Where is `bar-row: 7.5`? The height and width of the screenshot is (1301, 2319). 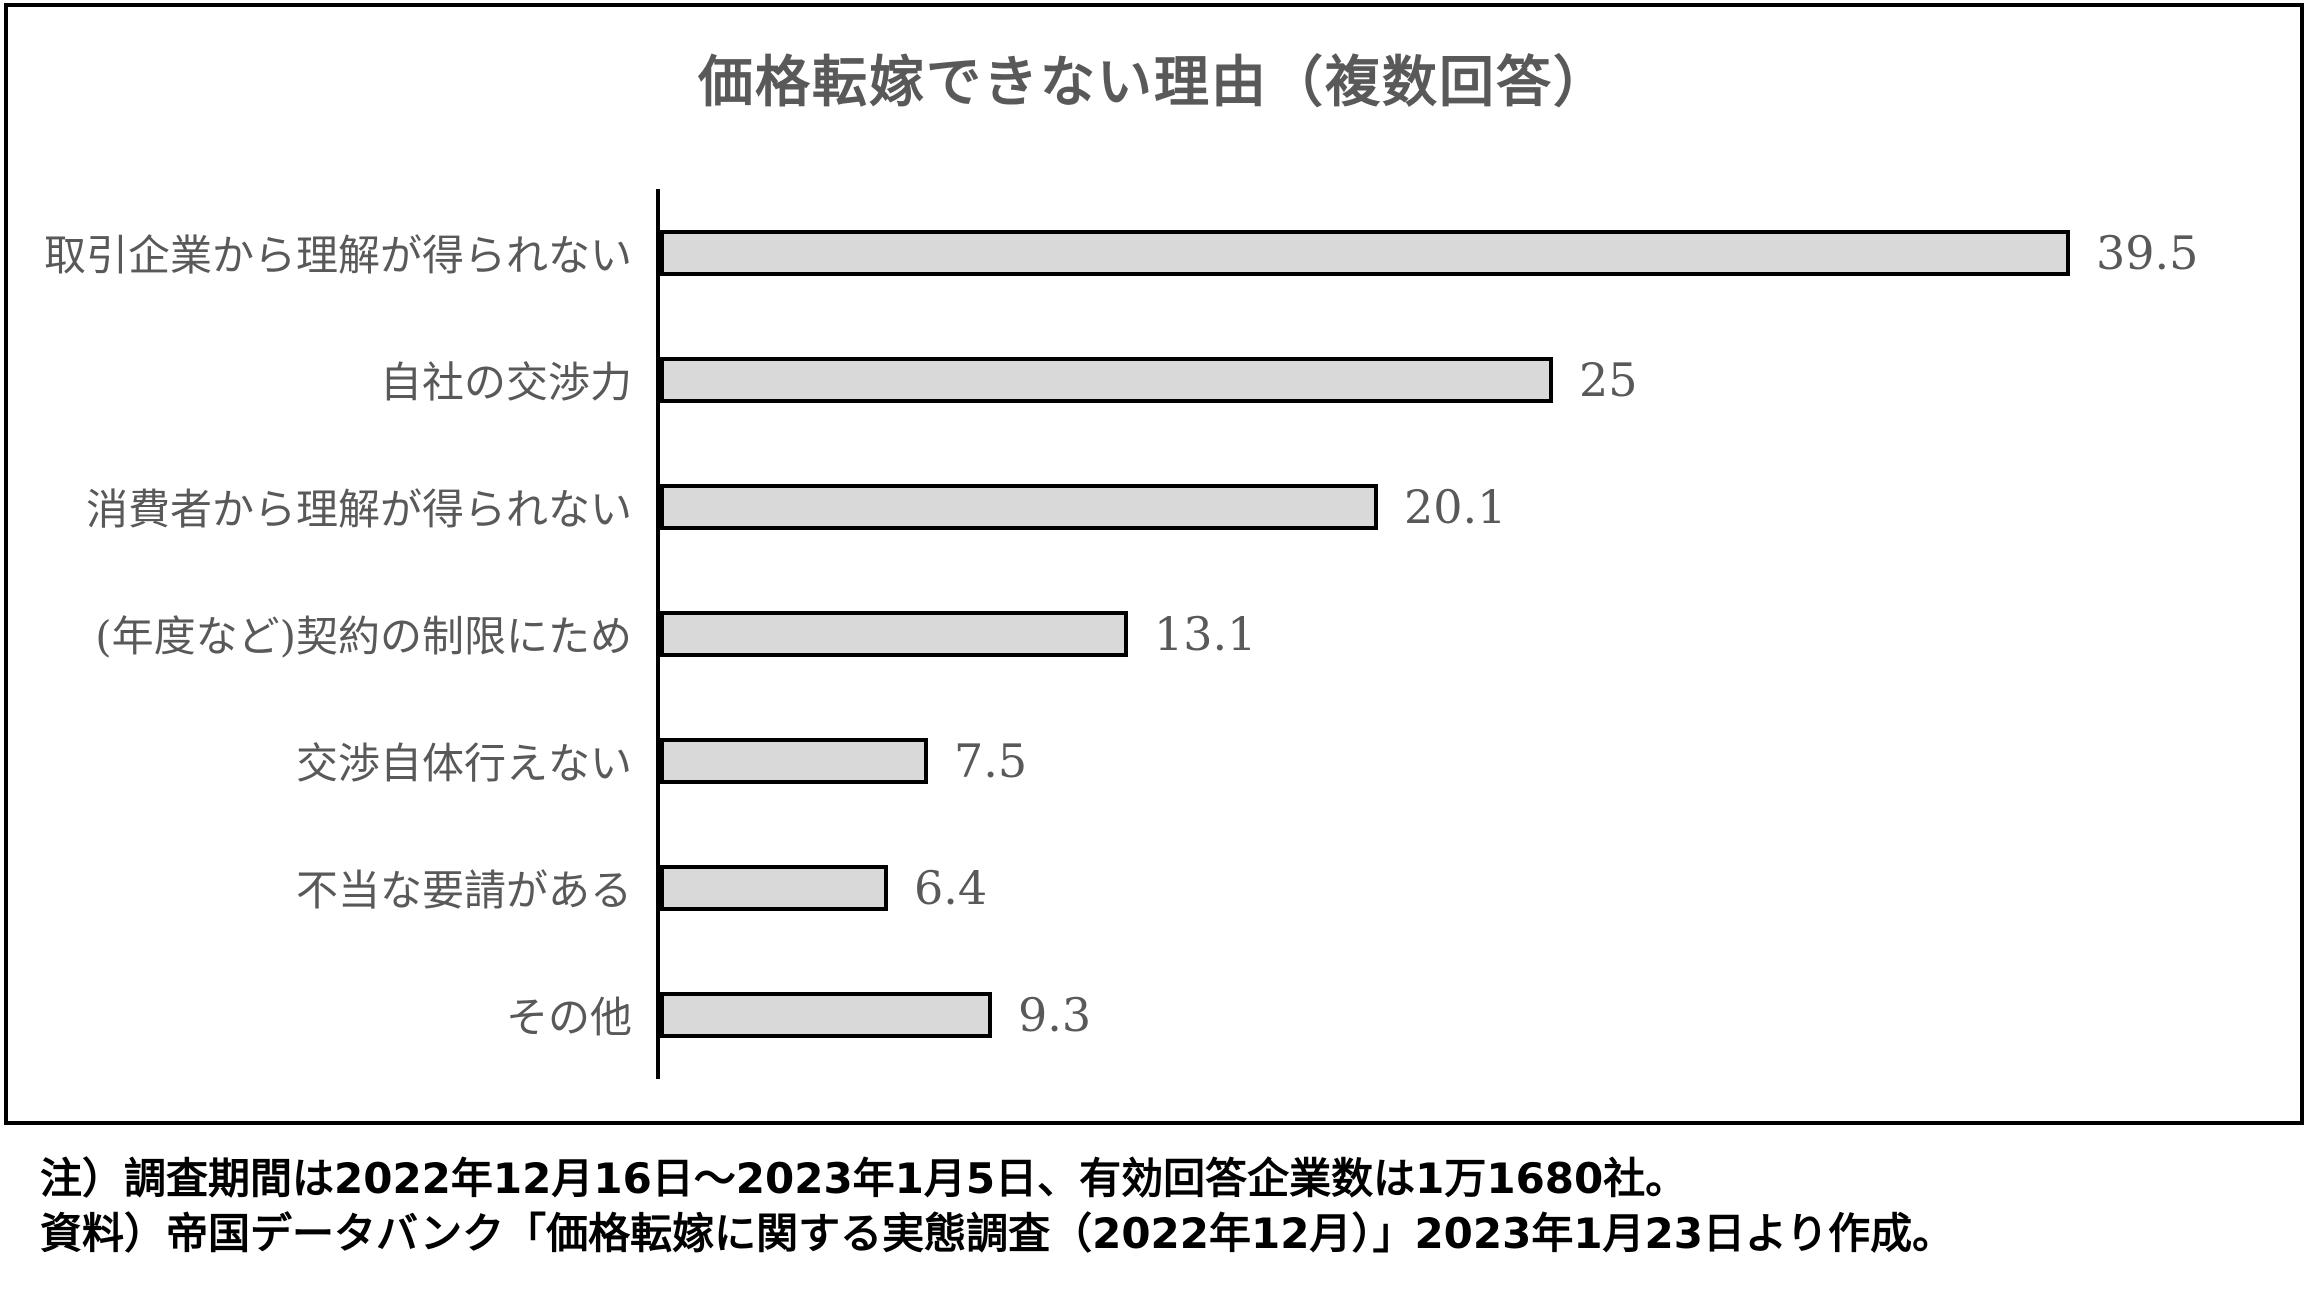 bar-row: 7.5 is located at coordinates (1480, 760).